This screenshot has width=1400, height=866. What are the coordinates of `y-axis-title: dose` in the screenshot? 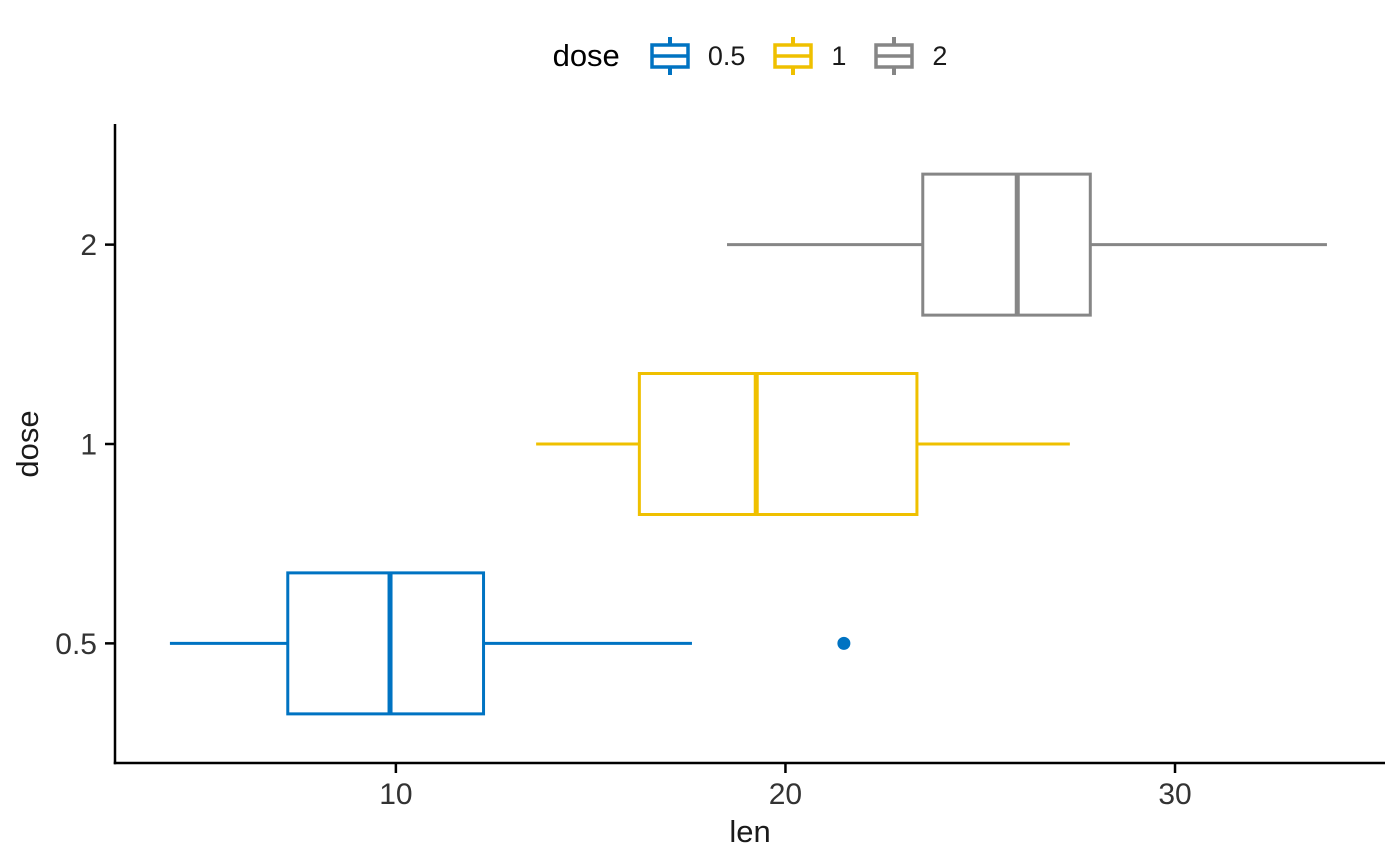 It's located at (27, 443).